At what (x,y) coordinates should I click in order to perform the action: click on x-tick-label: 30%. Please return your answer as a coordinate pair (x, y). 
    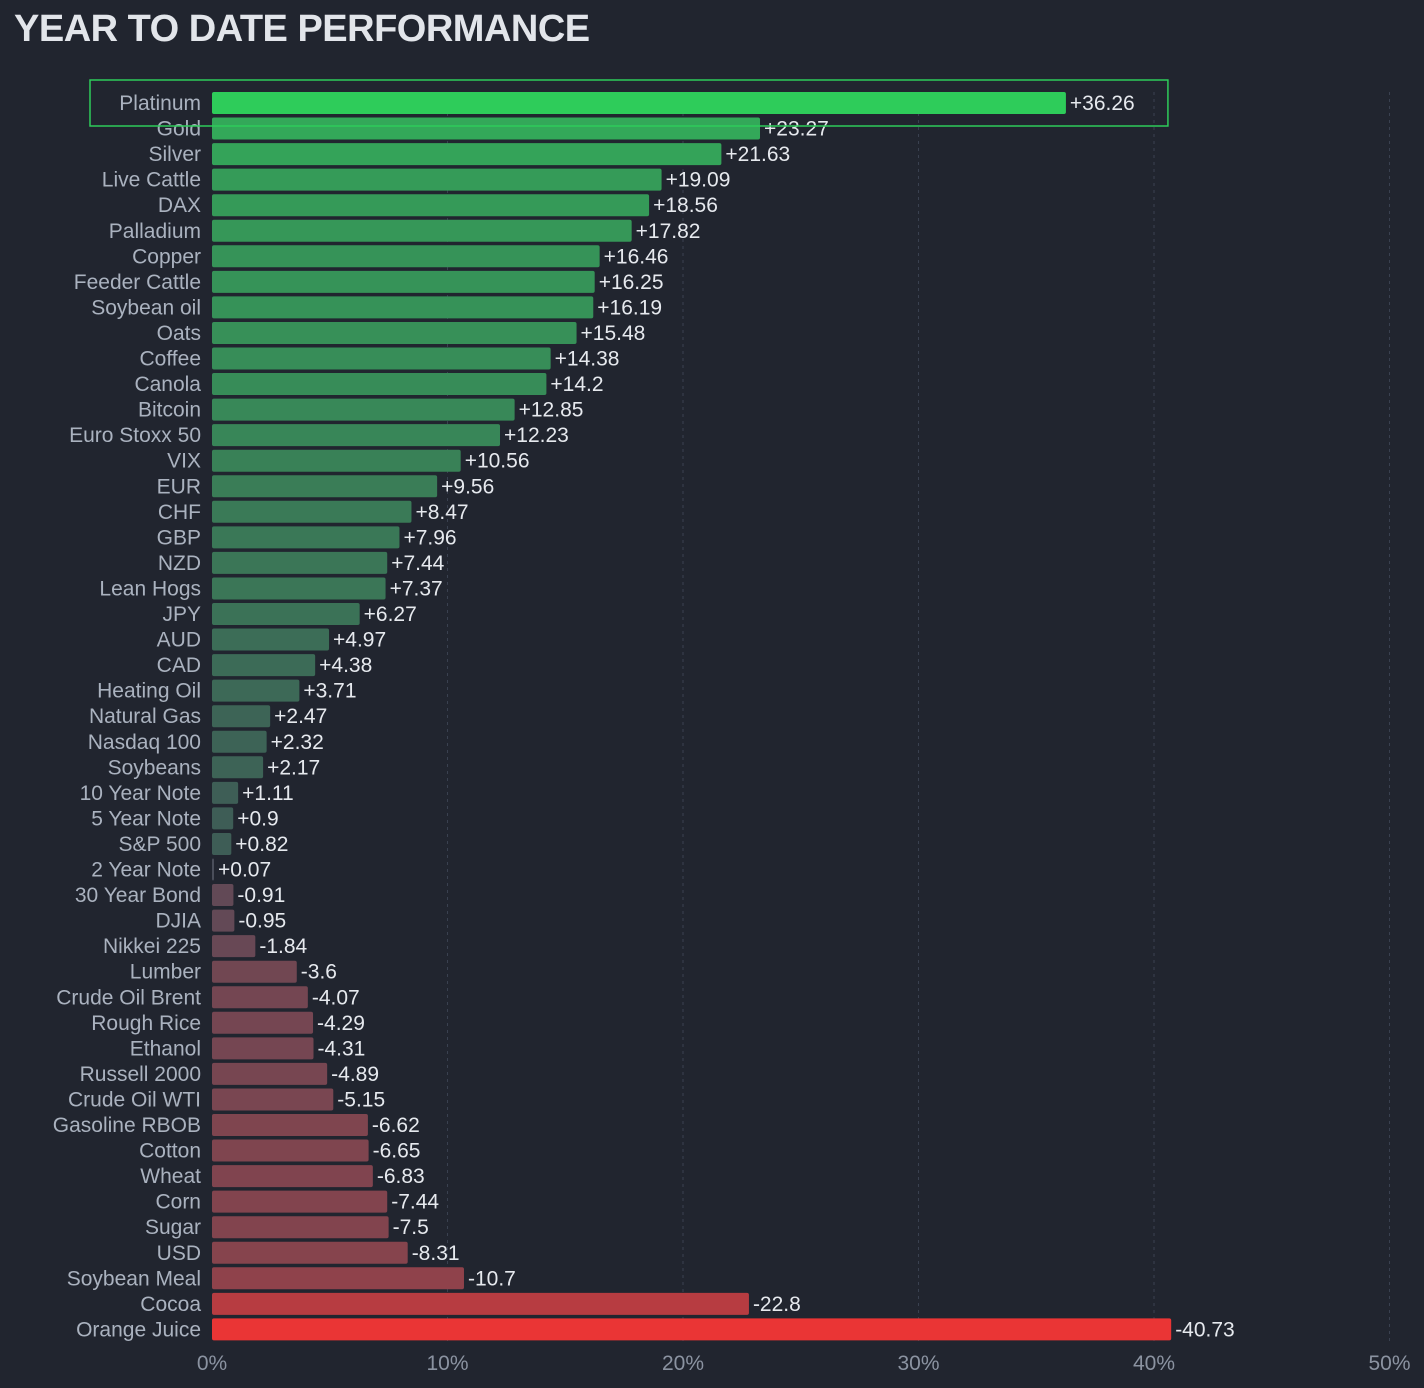
    Looking at the image, I should click on (918, 1363).